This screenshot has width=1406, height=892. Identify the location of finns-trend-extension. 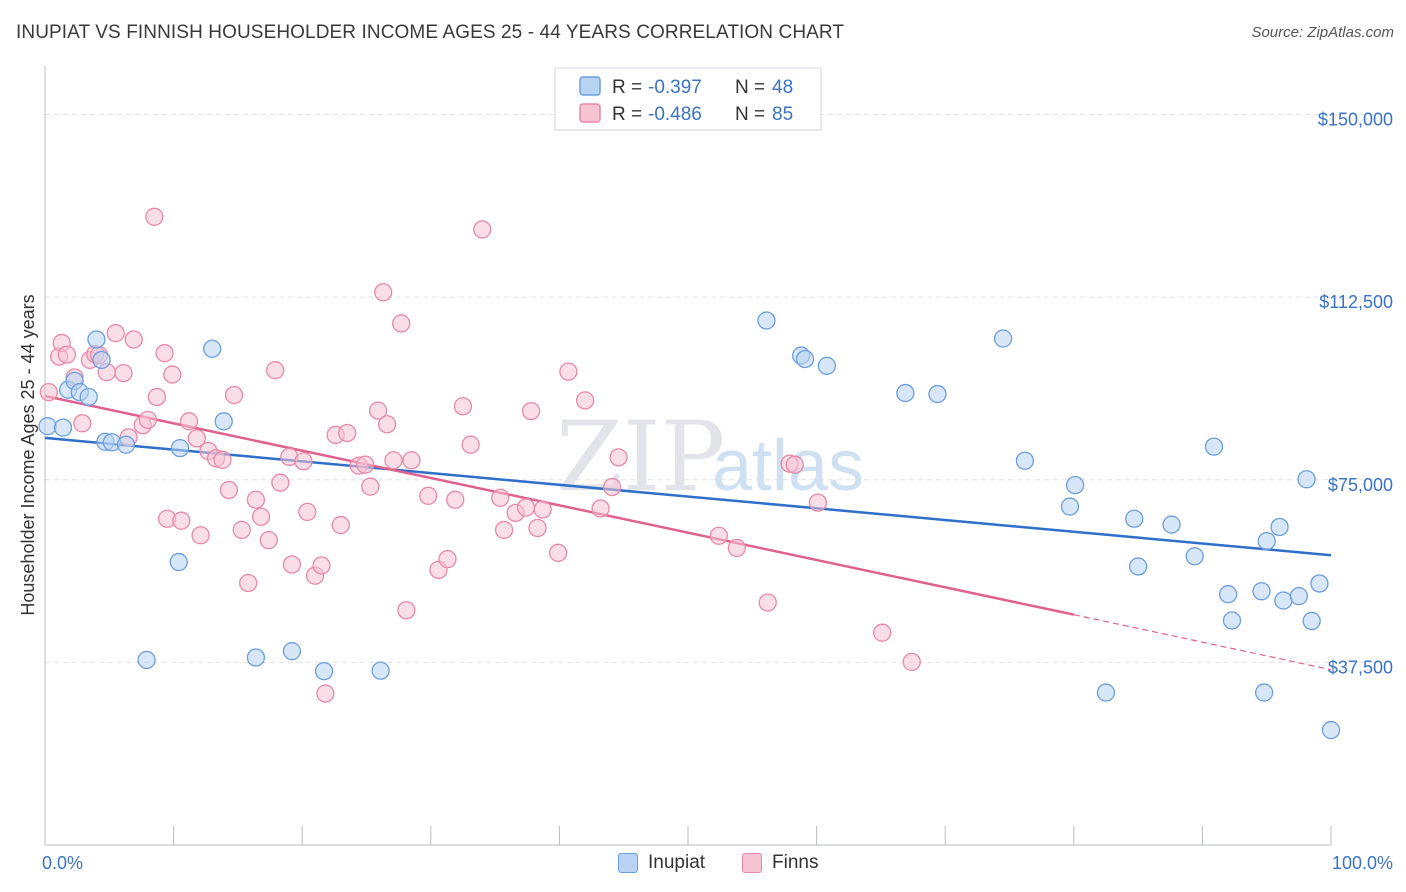
(1202, 642).